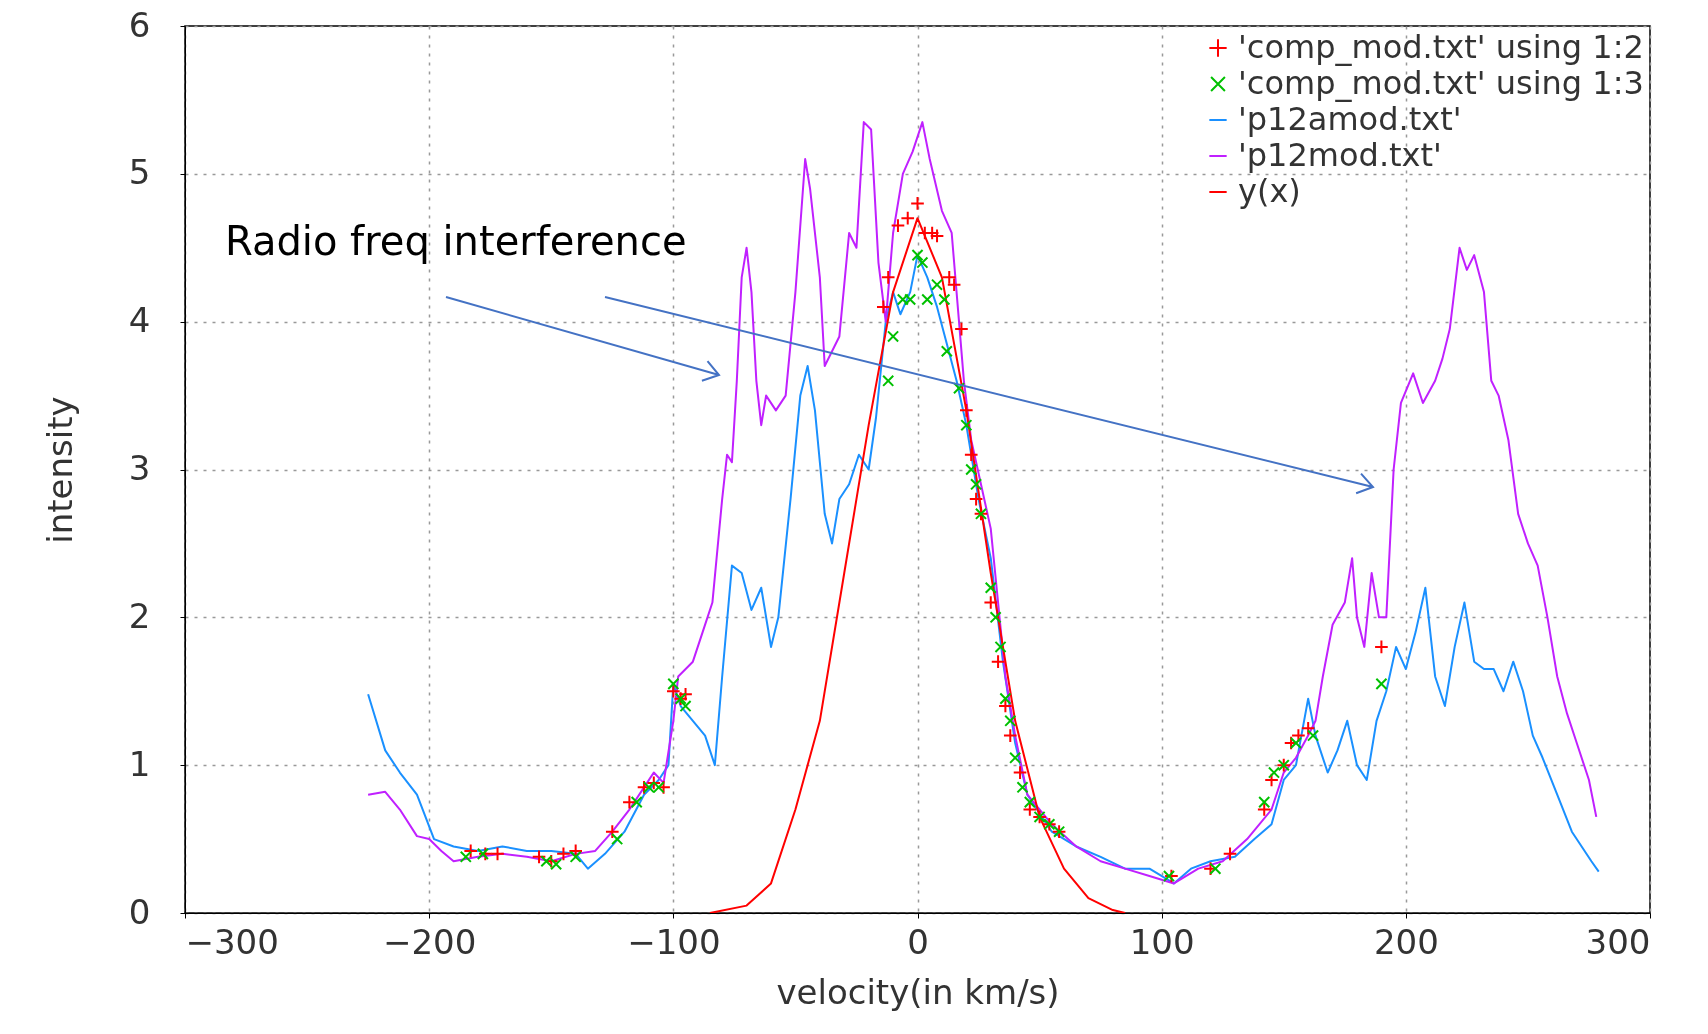 This screenshot has height=1034, width=1708. I want to click on annotation: Radio freq interference, so click(456, 241).